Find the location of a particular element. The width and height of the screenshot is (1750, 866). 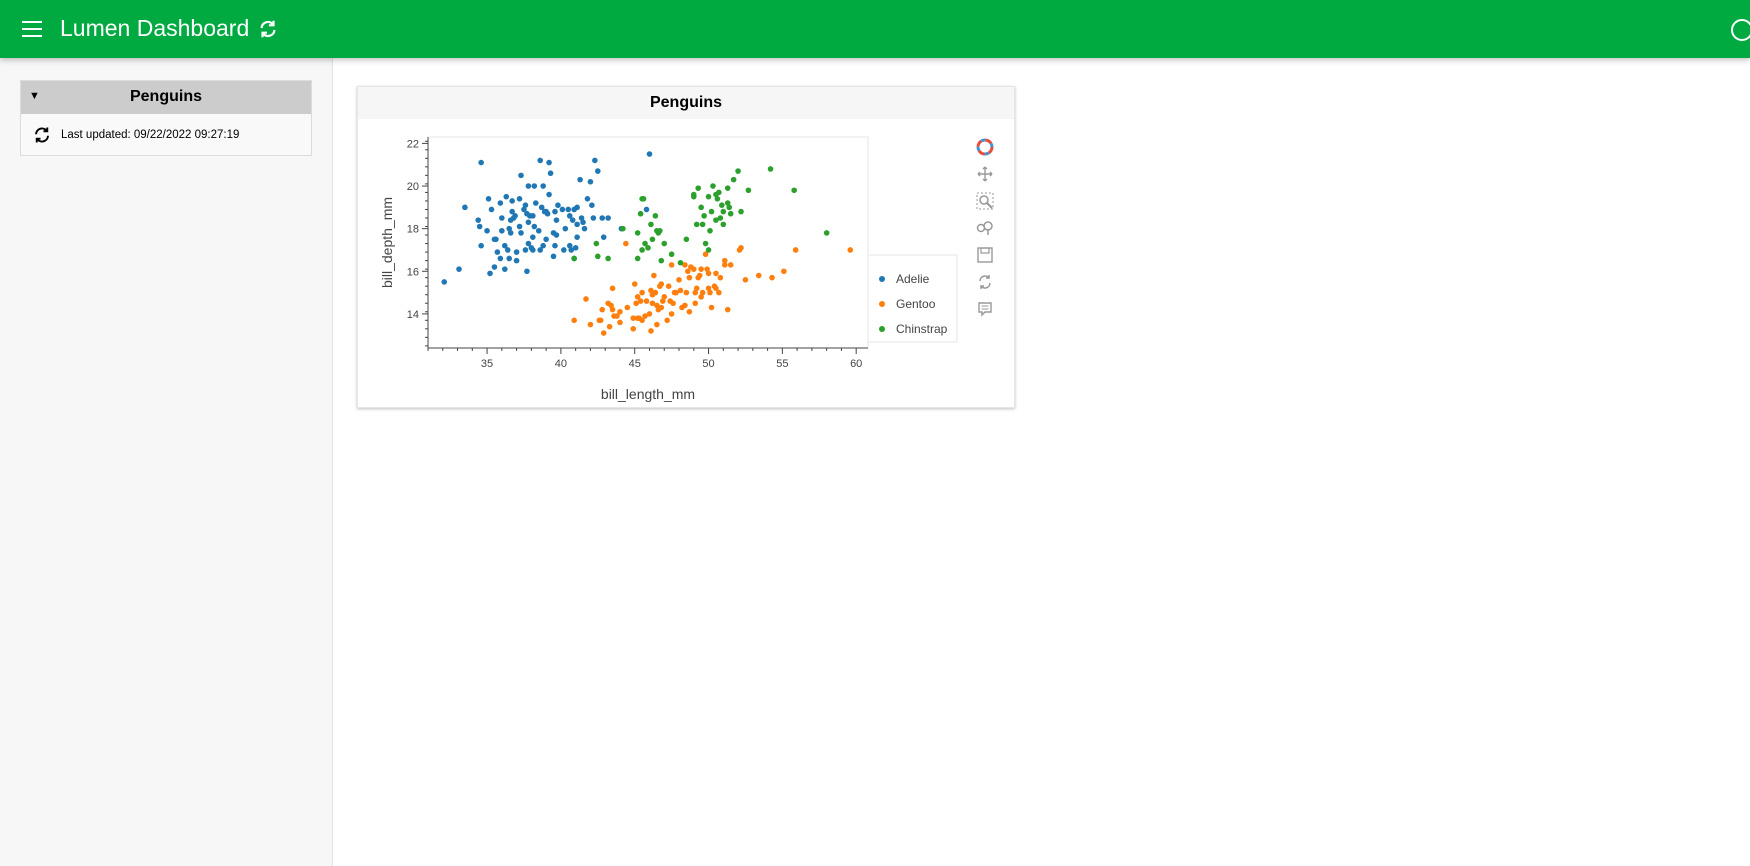

wheel-zoom-icon is located at coordinates (985, 228).